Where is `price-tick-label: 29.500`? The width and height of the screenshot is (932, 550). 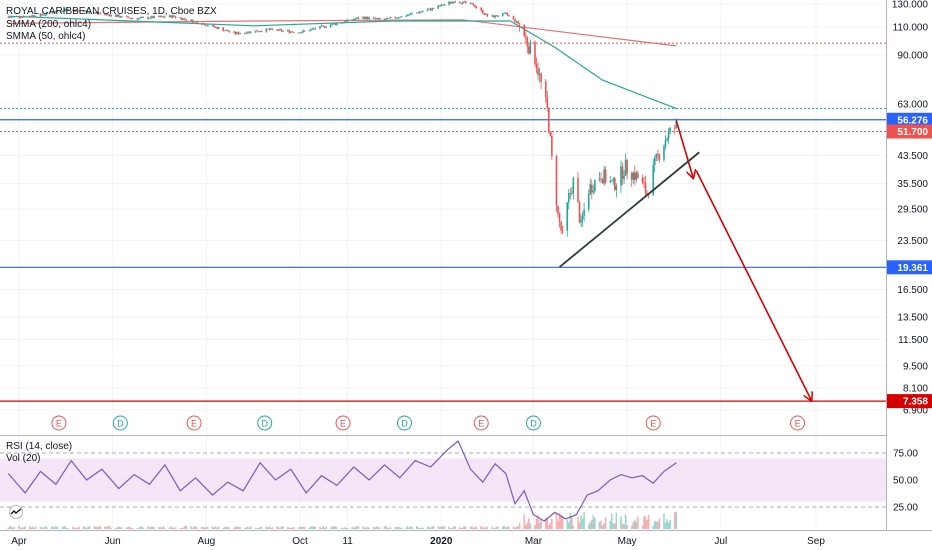 price-tick-label: 29.500 is located at coordinates (912, 210).